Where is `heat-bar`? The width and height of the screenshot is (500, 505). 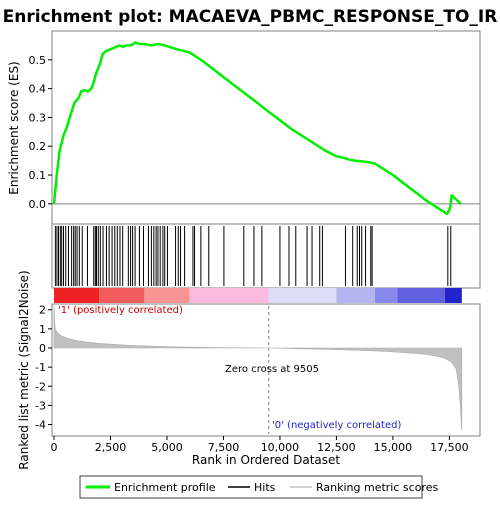
heat-bar is located at coordinates (258, 295).